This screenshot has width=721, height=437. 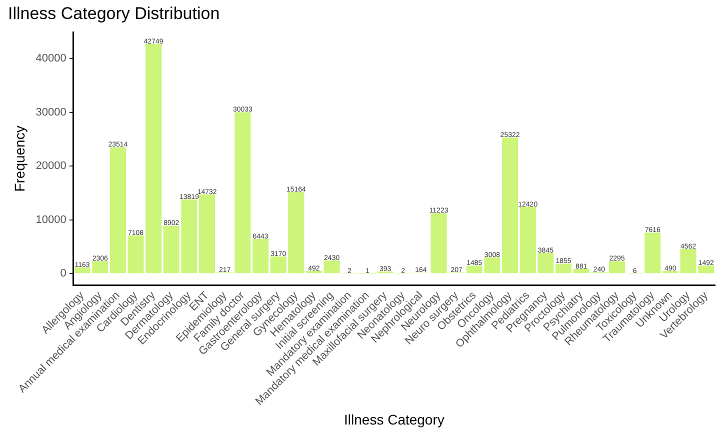 I want to click on chart-title: Illness Category Distribution, so click(x=114, y=13).